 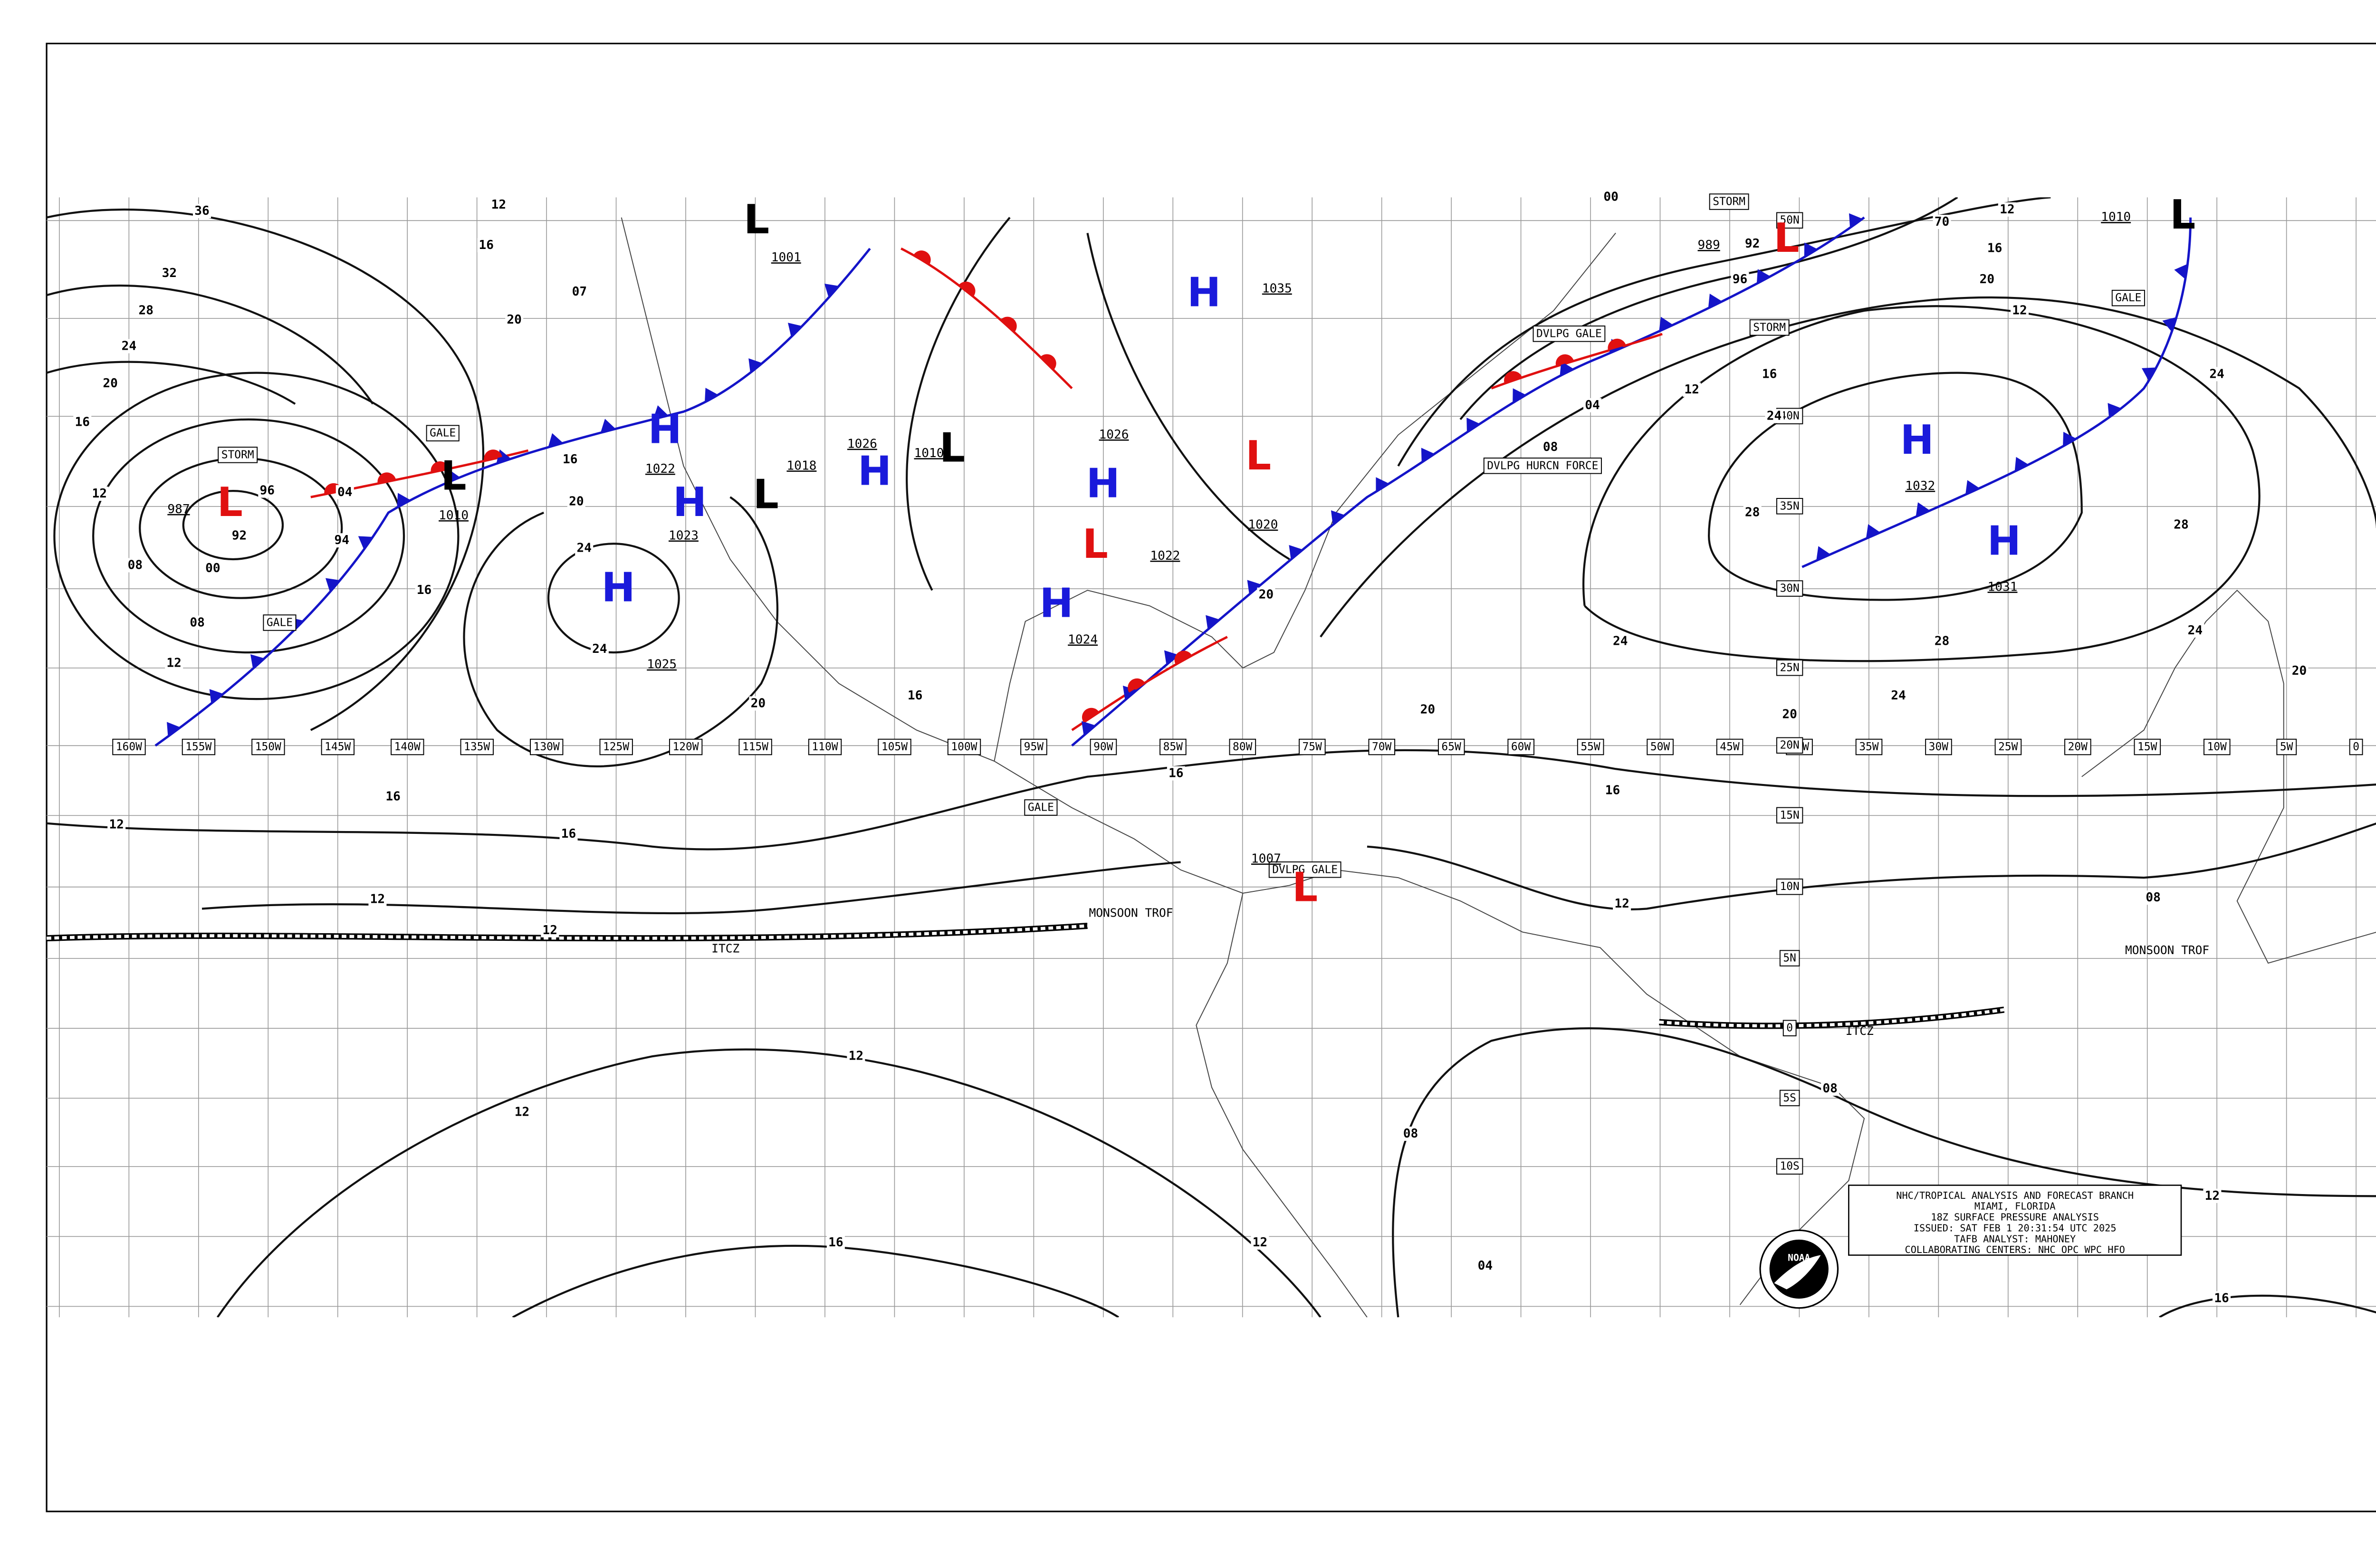 What do you see at coordinates (1282, 1106) in the screenshot?
I see `coastline` at bounding box center [1282, 1106].